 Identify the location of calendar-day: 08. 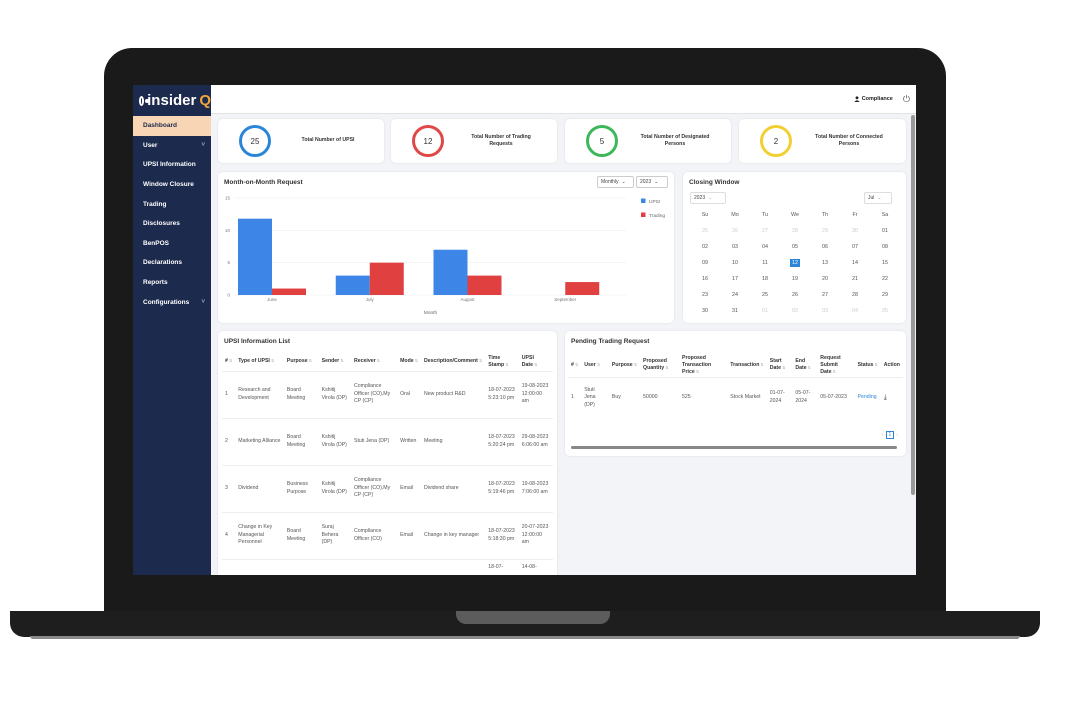
(885, 247).